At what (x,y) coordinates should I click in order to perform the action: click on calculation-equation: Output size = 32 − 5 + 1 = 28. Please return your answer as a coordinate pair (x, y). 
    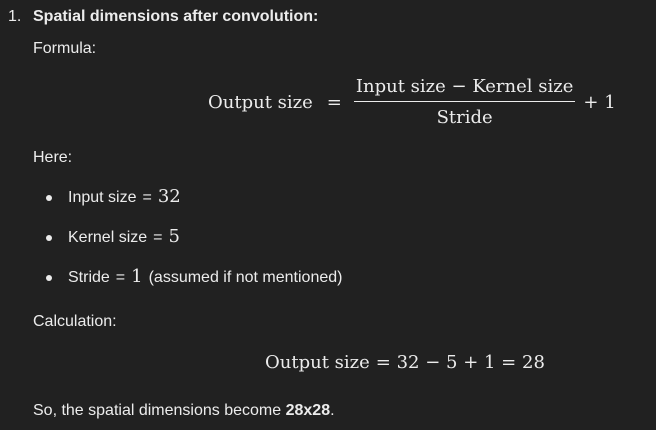
    Looking at the image, I should click on (408, 362).